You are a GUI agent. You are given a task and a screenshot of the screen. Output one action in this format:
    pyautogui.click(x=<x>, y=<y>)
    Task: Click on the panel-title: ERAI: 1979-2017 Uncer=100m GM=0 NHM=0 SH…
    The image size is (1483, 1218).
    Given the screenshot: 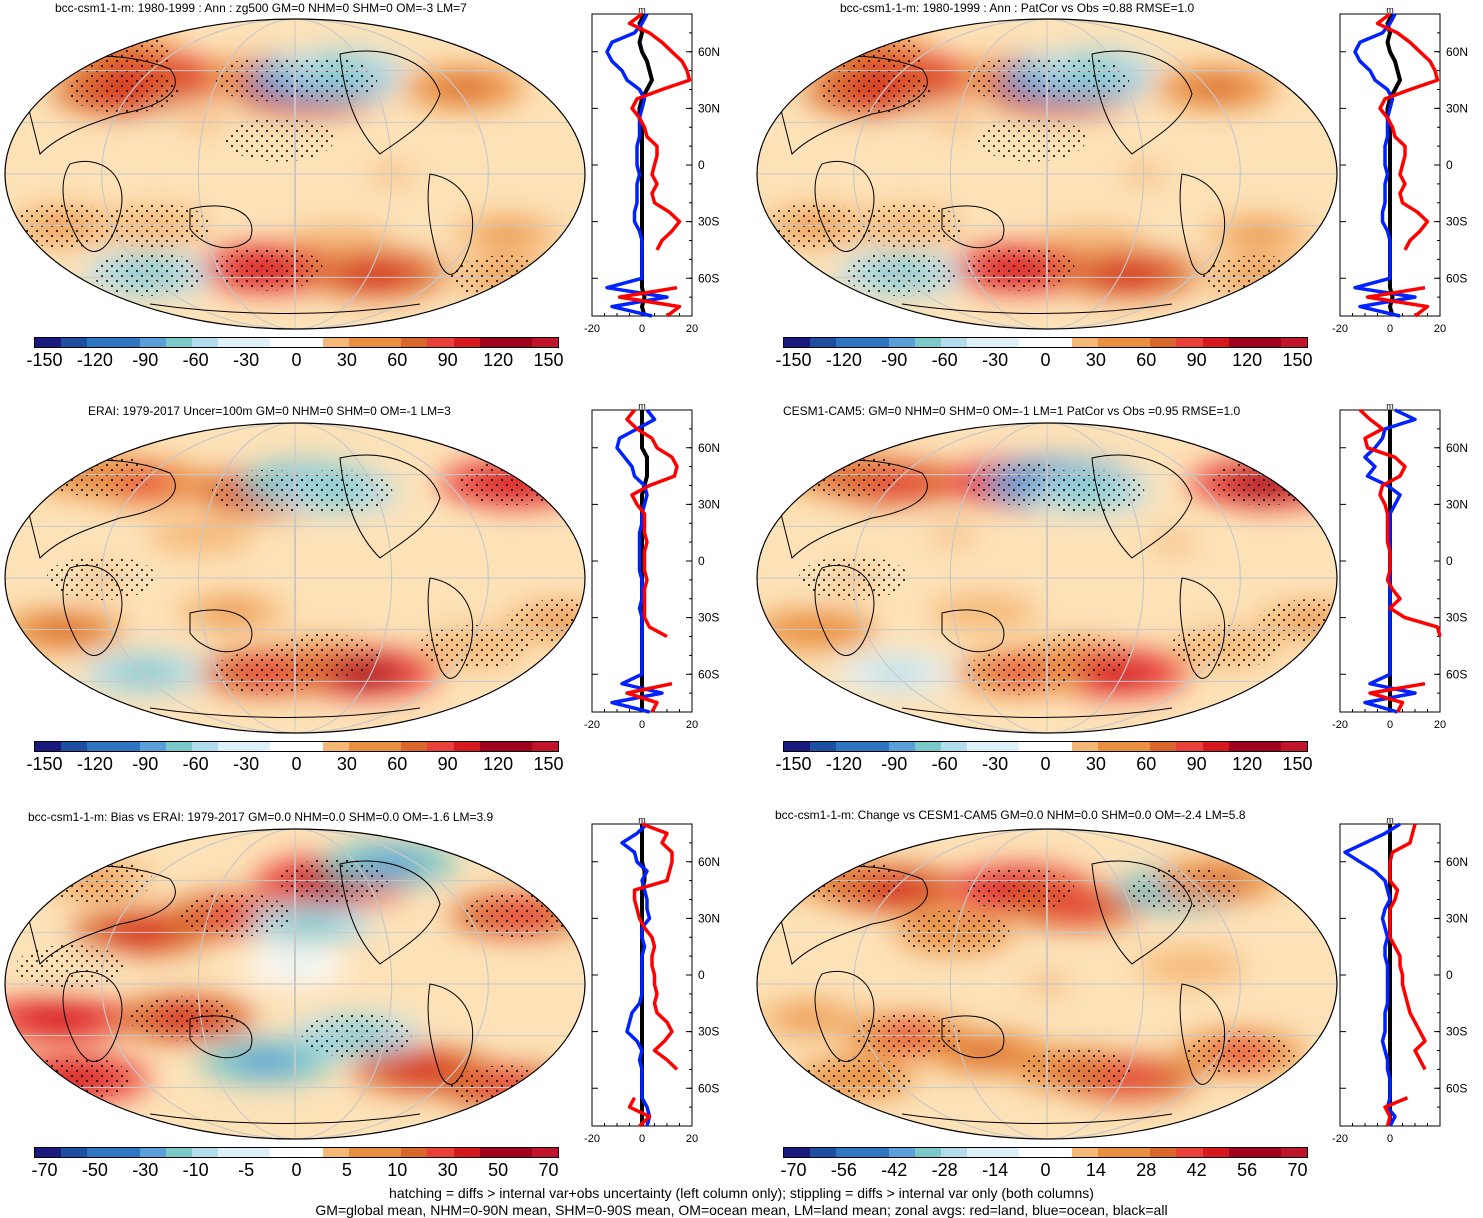 What is the action you would take?
    pyautogui.click(x=269, y=411)
    